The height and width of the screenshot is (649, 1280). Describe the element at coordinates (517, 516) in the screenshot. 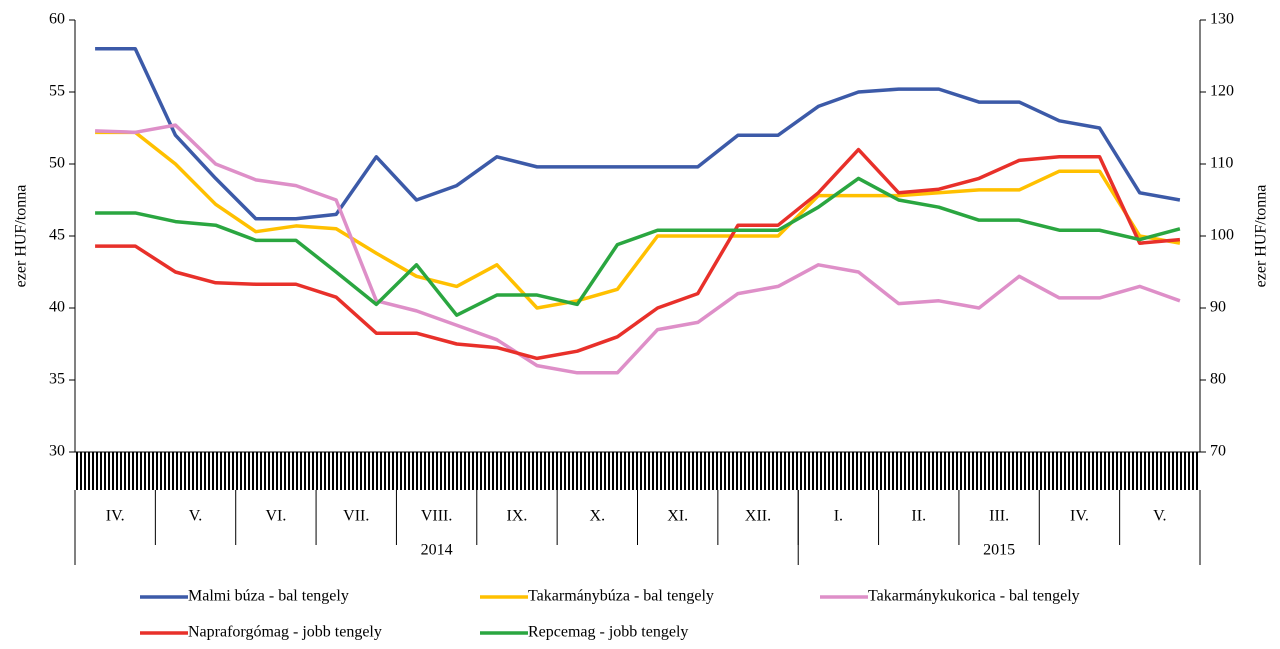

I see `x-tick-label: IX.` at that location.